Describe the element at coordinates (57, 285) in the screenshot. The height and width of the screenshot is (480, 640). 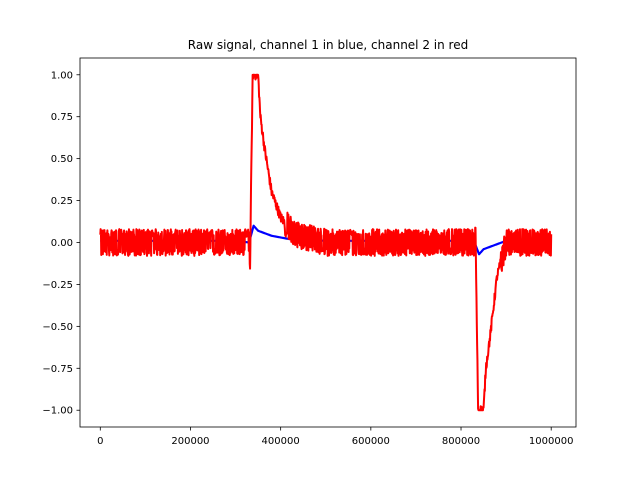
I see `y-tick-label: −0.25` at that location.